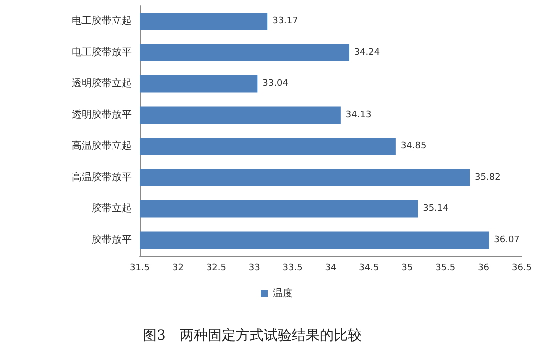  Describe the element at coordinates (283, 294) in the screenshot. I see `legend-label: 温度` at that location.